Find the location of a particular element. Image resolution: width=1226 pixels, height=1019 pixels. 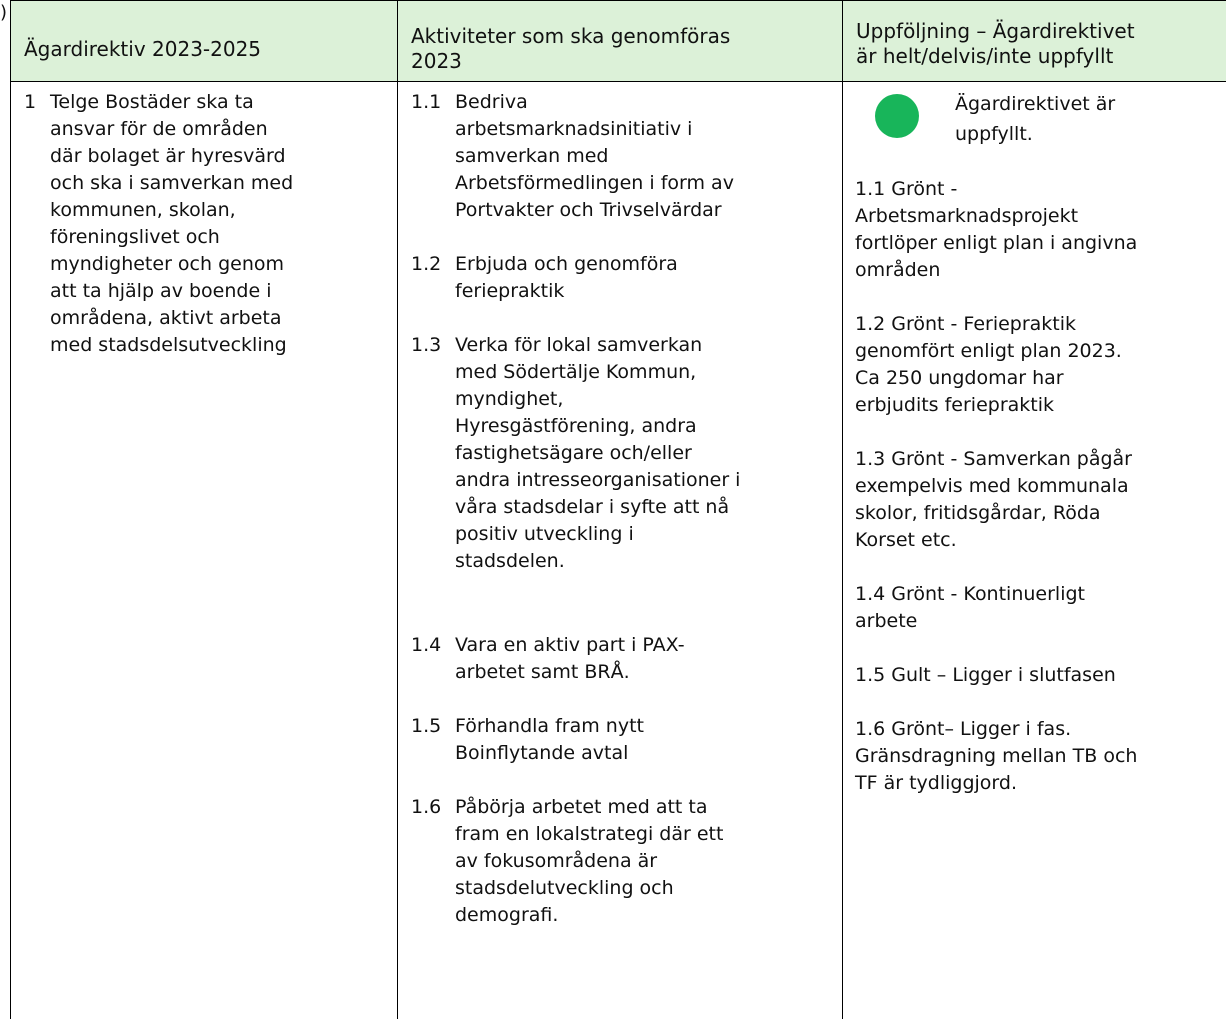

followup-line: Korset etc. is located at coordinates (906, 540).